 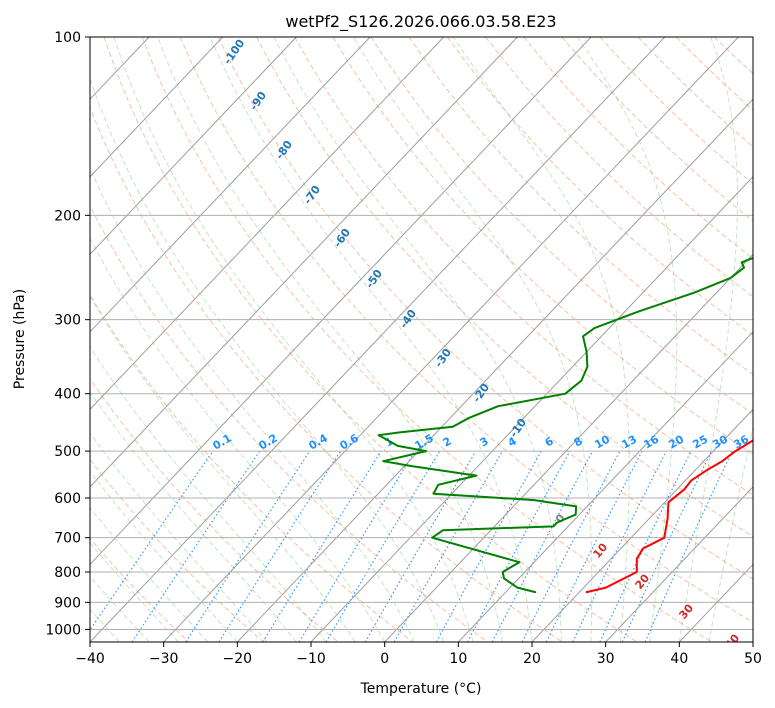 I want to click on y-tick-label: 900, so click(x=67, y=603).